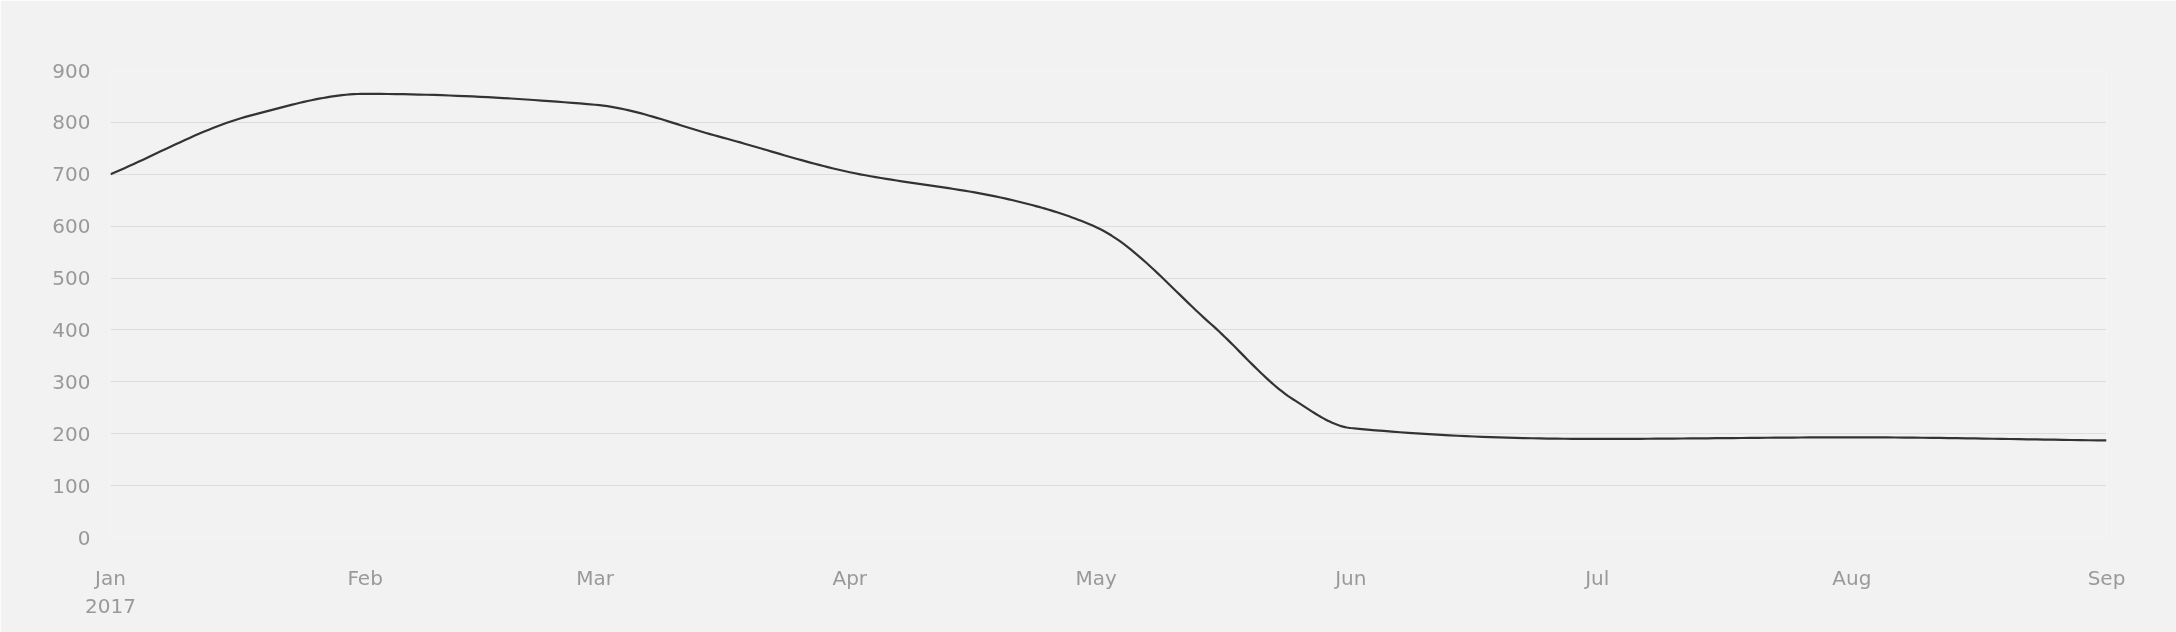 Image resolution: width=2176 pixels, height=632 pixels. Describe the element at coordinates (71, 381) in the screenshot. I see `y-tick-label: 300` at that location.